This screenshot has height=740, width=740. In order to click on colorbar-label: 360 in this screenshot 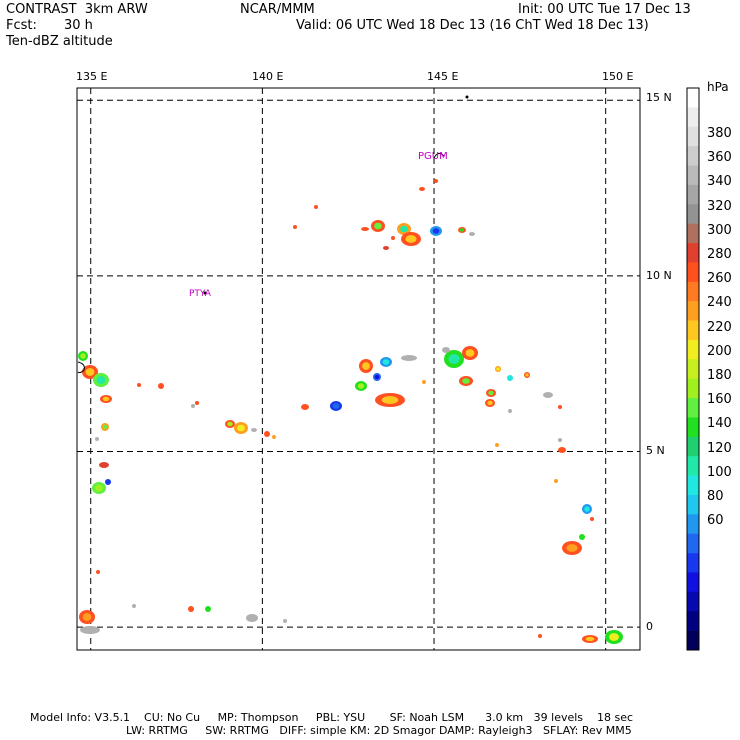, I will do `click(719, 158)`.